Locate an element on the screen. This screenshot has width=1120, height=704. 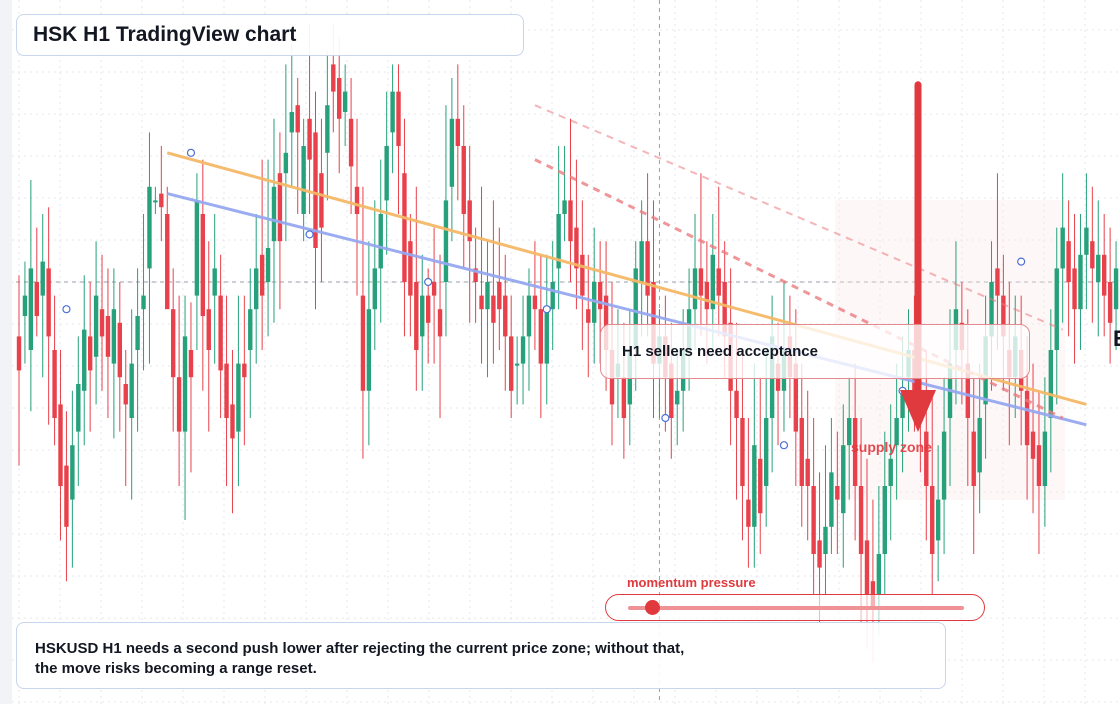
sell-arrow-head is located at coordinates (918, 411).